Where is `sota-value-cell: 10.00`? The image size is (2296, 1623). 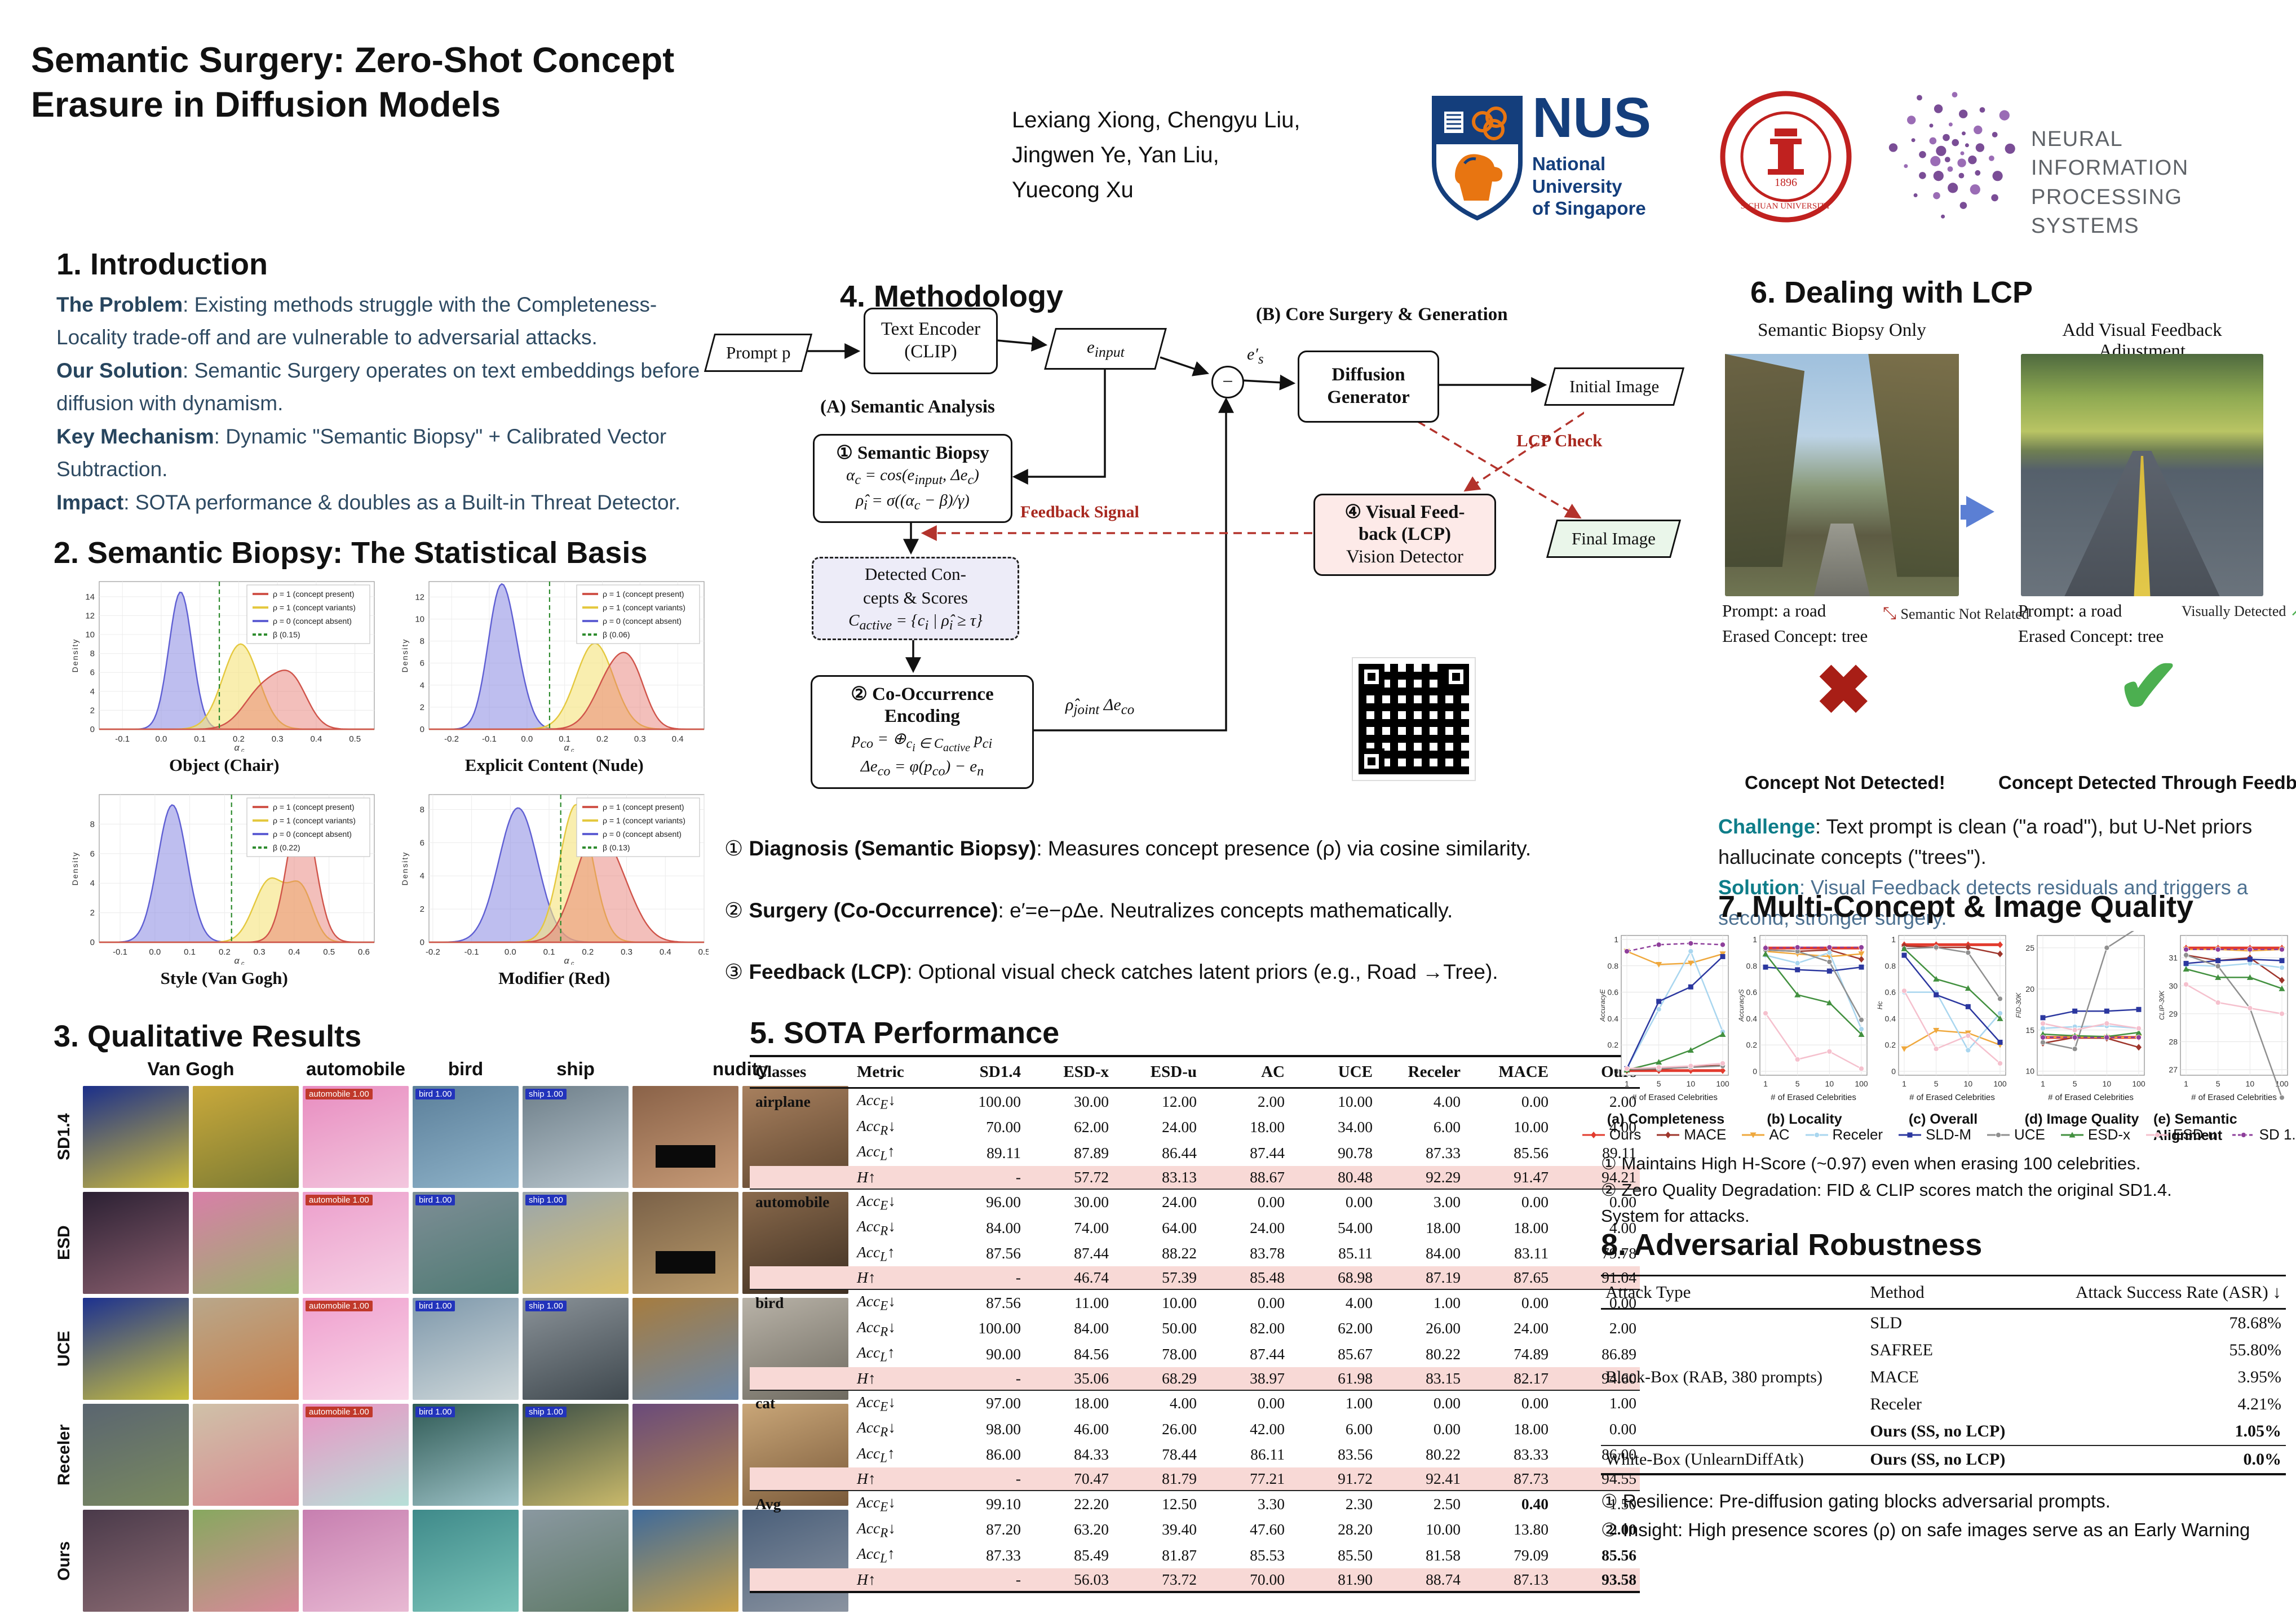
sota-value-cell: 10.00 is located at coordinates (1156, 1303).